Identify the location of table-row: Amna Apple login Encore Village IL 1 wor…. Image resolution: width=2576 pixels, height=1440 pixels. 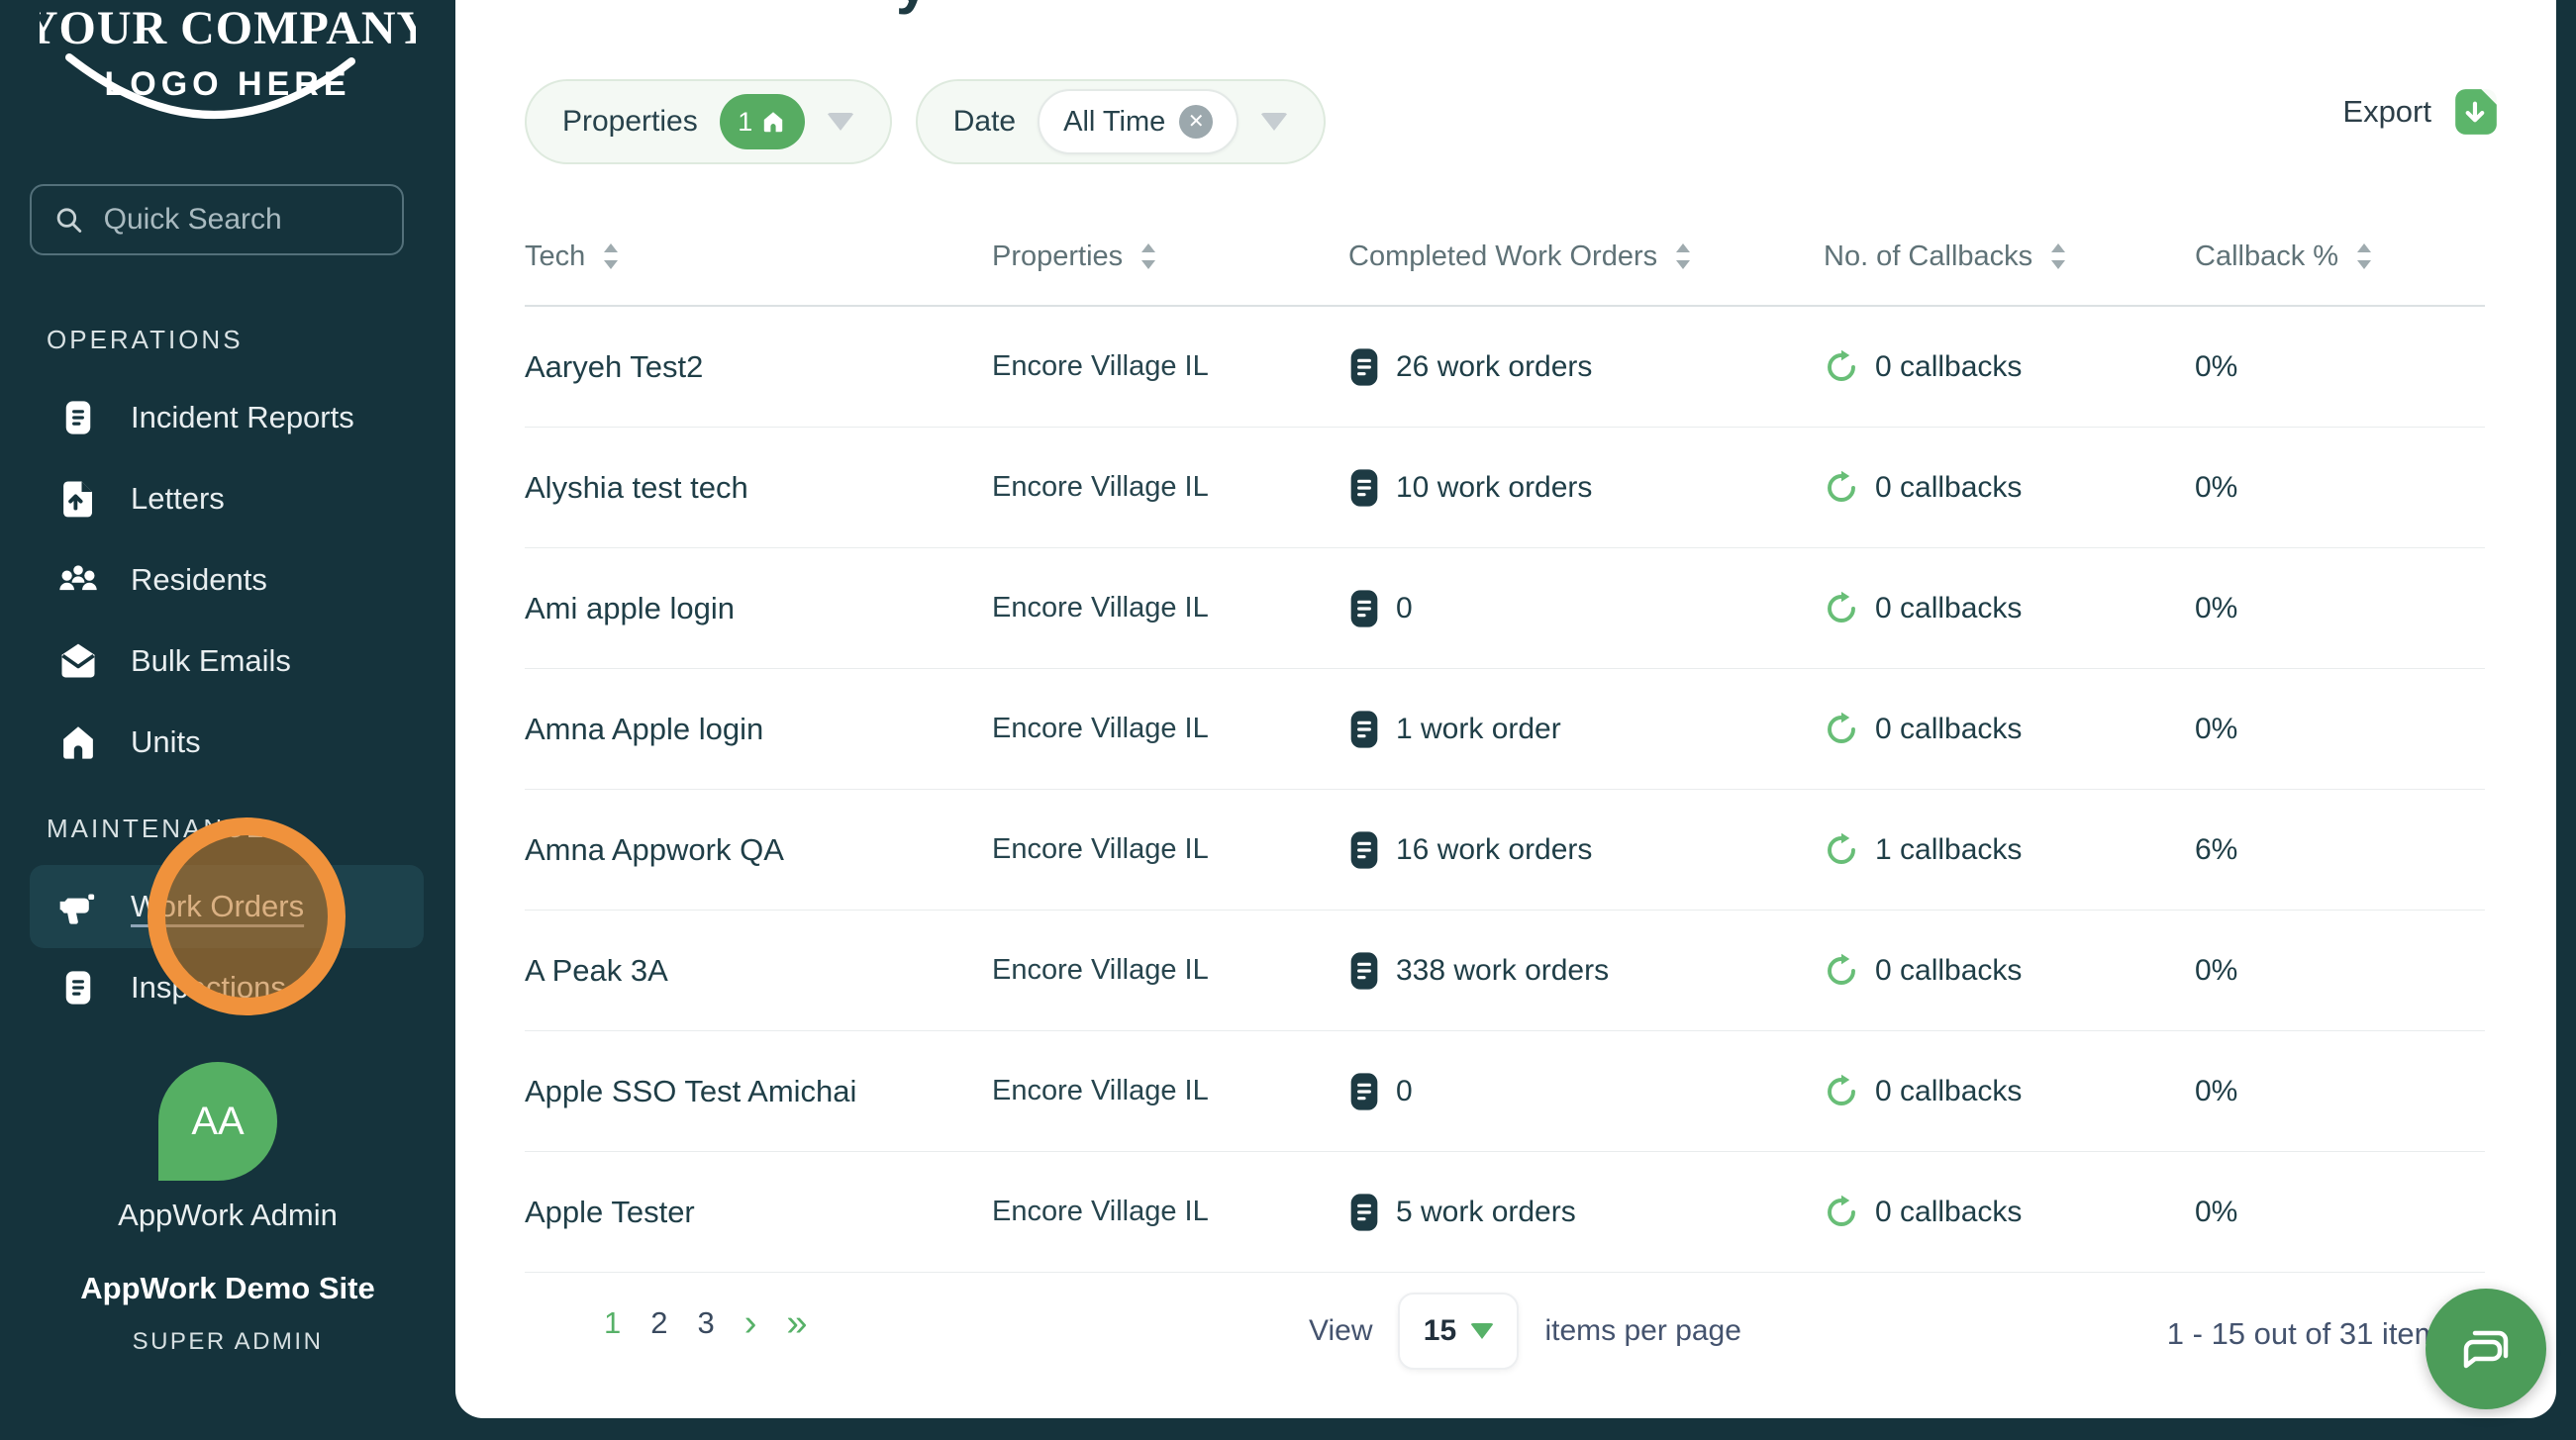
(1505, 730).